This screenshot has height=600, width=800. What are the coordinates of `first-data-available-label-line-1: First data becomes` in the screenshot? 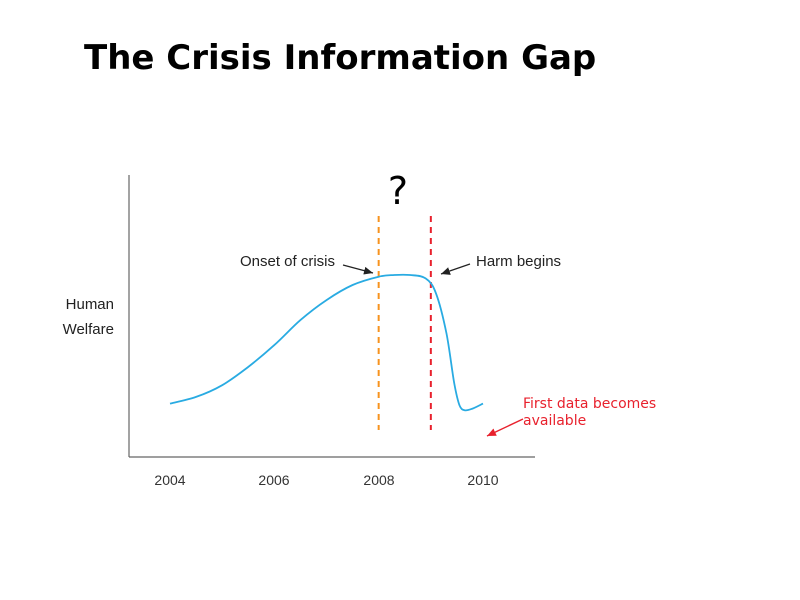 It's located at (589, 404).